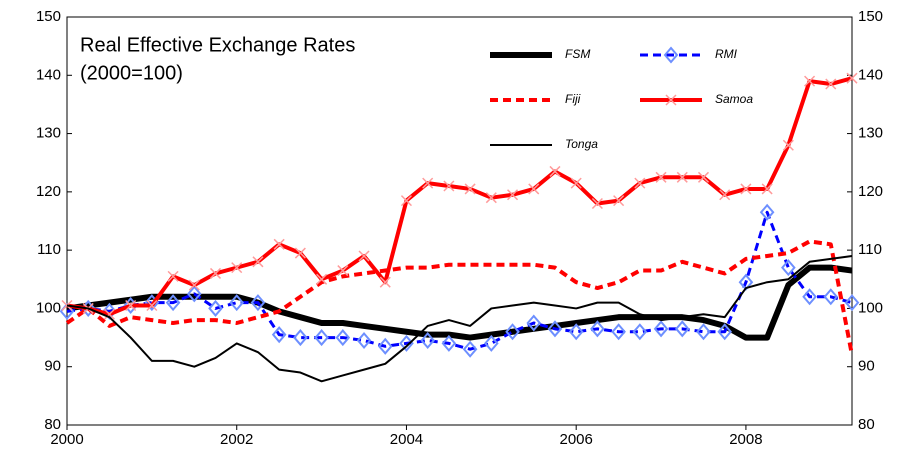 The image size is (911, 466). I want to click on legend-label: RMI, so click(726, 54).